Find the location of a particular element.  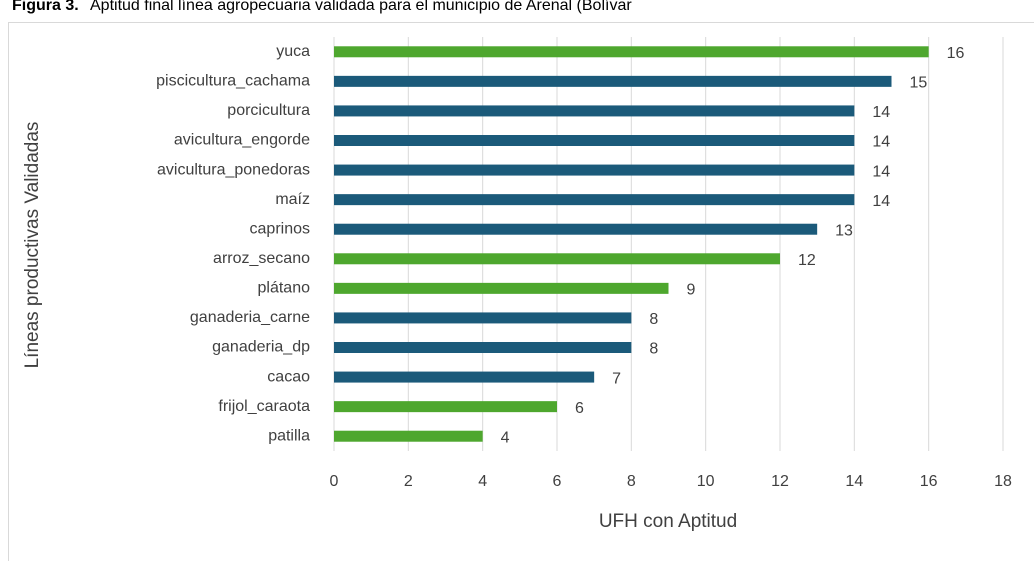

y-tick-label: piscicultura_cachama is located at coordinates (233, 81).